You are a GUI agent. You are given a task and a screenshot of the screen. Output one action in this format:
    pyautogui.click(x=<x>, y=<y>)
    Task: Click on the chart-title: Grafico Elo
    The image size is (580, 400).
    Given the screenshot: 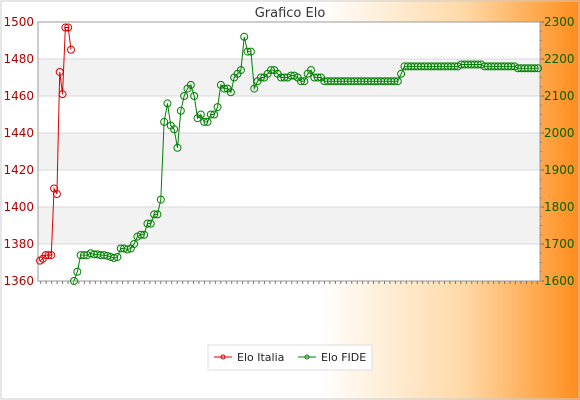 What is the action you would take?
    pyautogui.click(x=290, y=13)
    